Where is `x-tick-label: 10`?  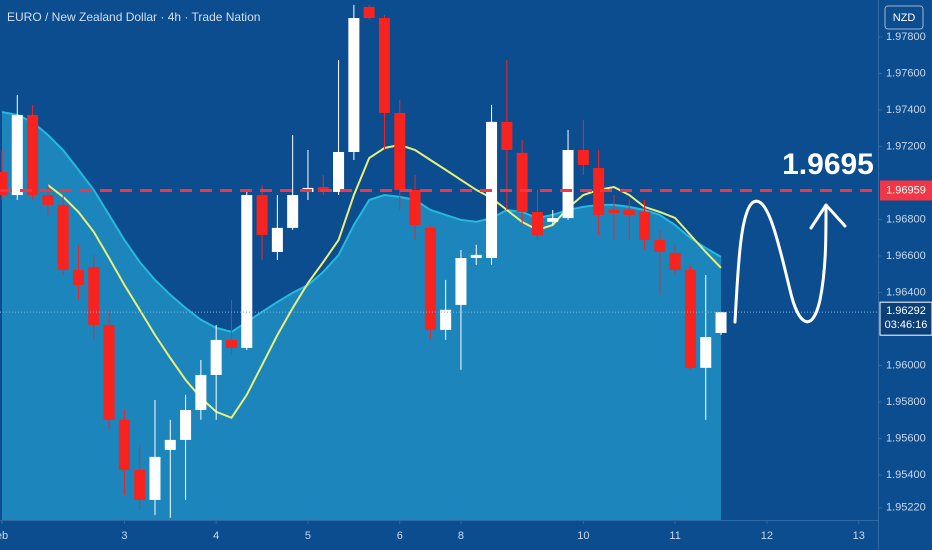
x-tick-label: 10 is located at coordinates (583, 536).